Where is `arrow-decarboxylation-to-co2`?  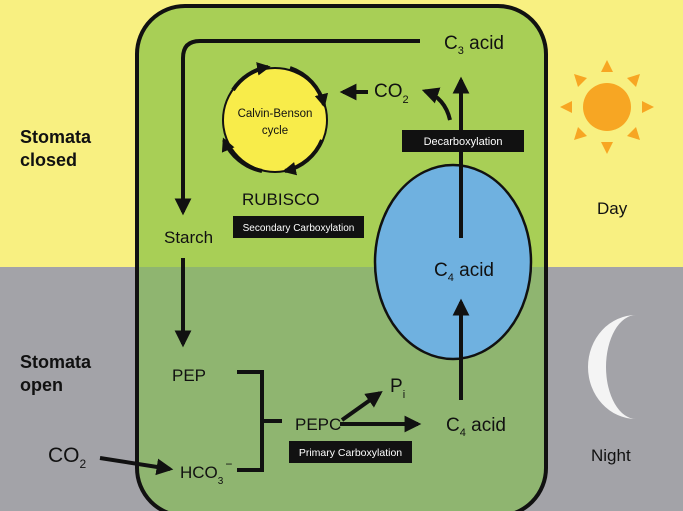
arrow-decarboxylation-to-co2 is located at coordinates (436, 104).